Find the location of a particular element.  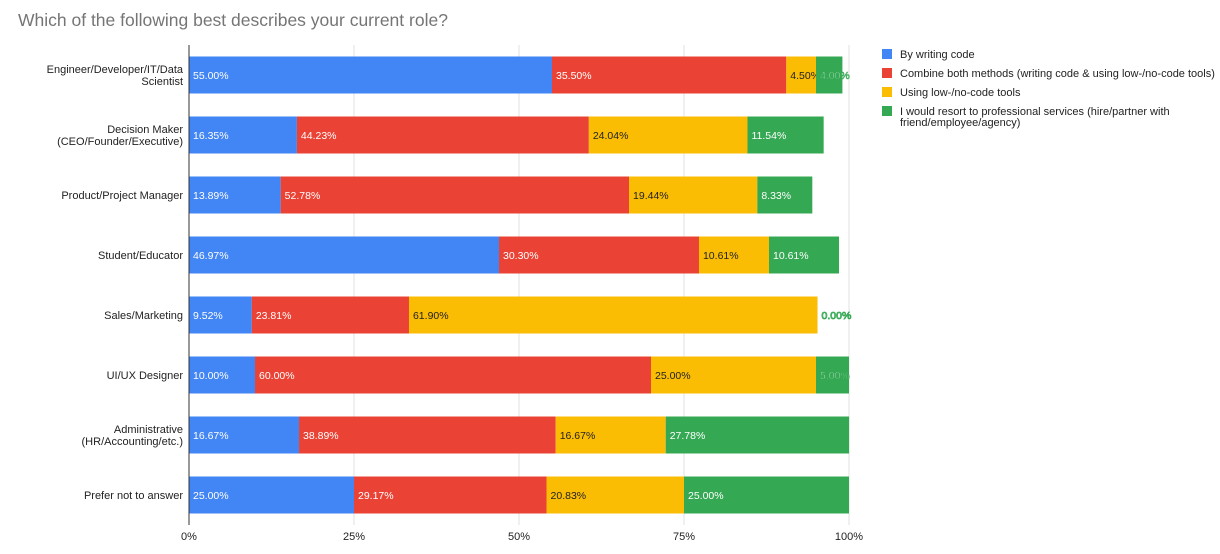

data-label: 9.52% is located at coordinates (208, 316).